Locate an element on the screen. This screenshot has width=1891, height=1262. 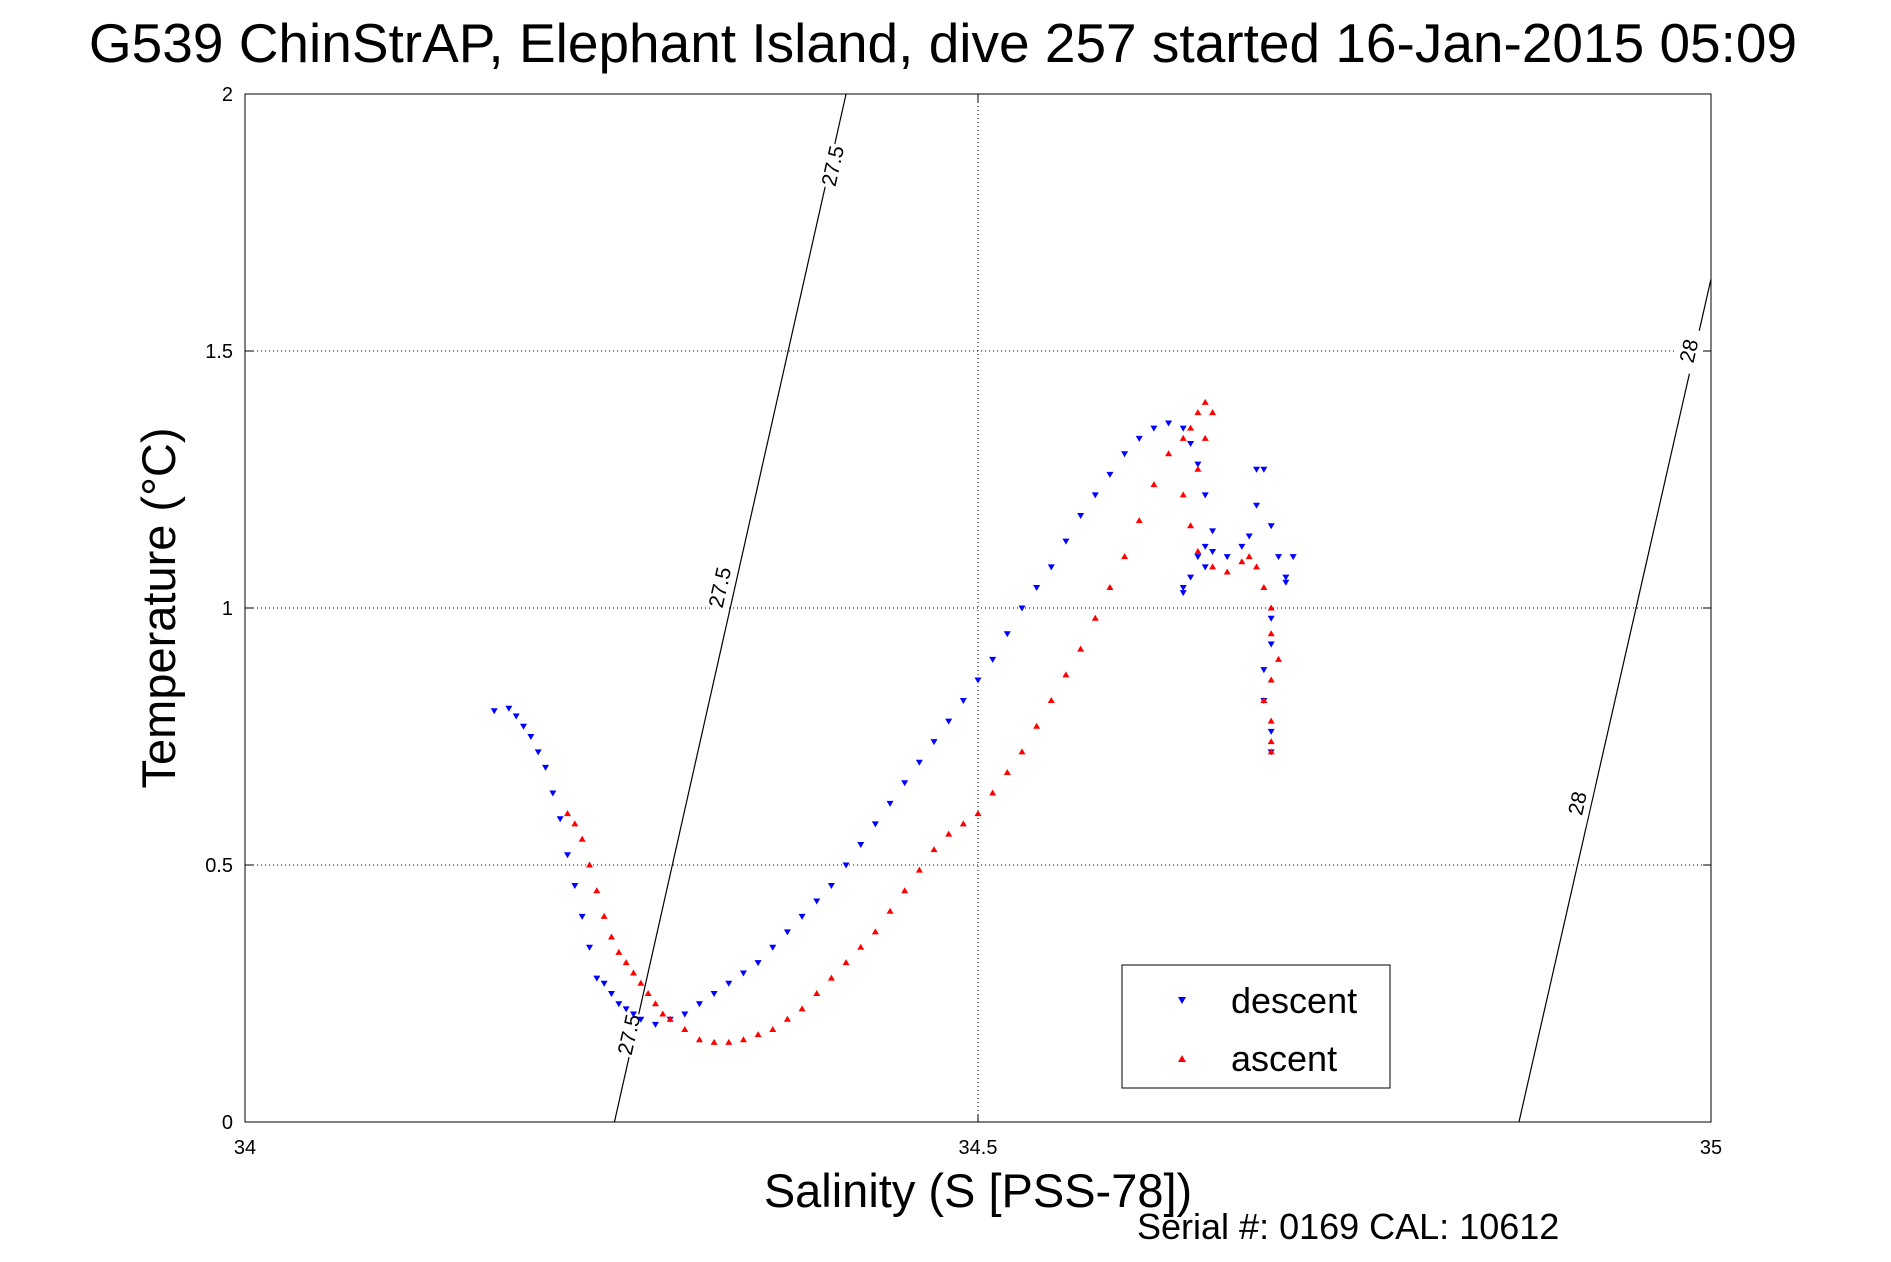
legend-box is located at coordinates (1256, 1026).